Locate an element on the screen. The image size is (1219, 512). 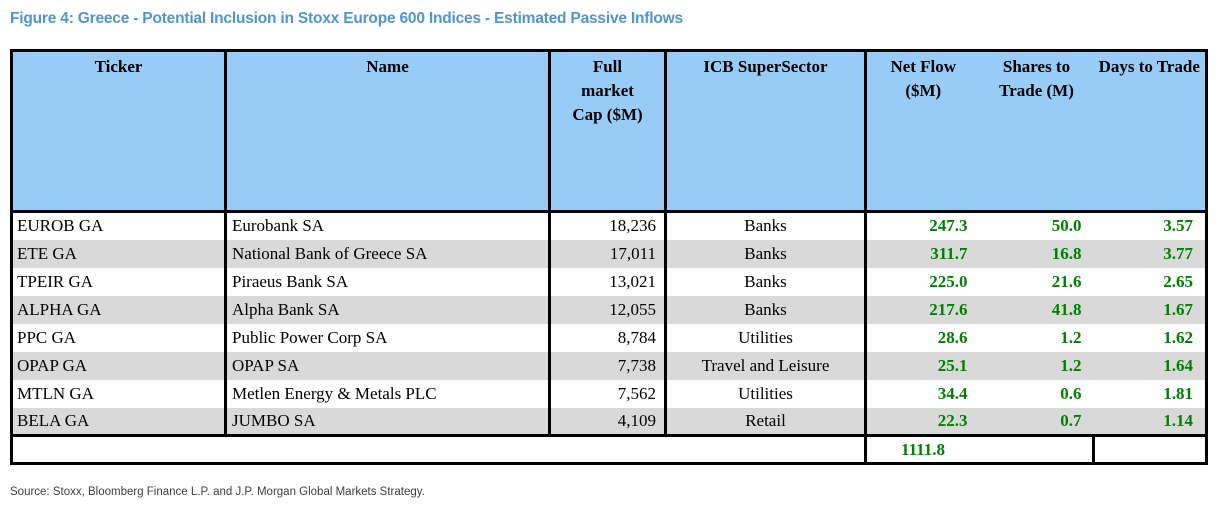
cell-cap: 12,055 is located at coordinates (607, 309).